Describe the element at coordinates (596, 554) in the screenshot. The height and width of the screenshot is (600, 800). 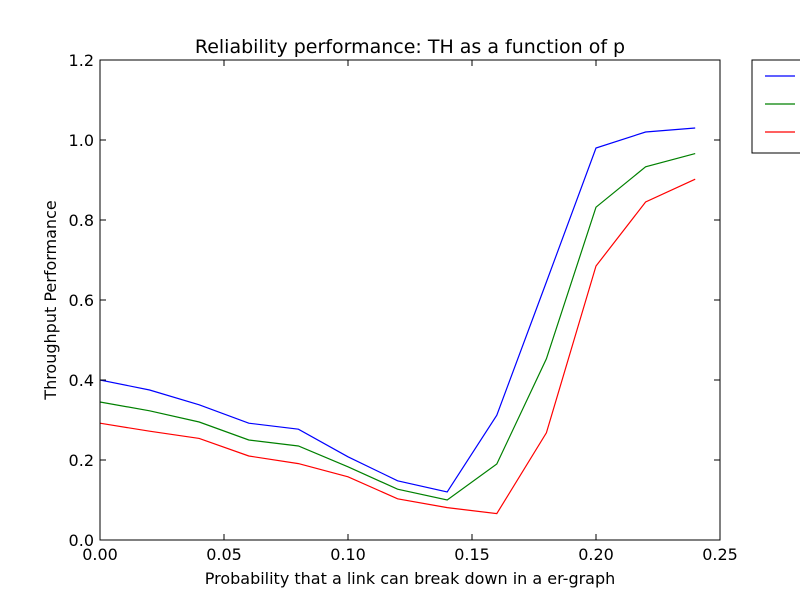
I see `x-tick-label: 0.20` at that location.